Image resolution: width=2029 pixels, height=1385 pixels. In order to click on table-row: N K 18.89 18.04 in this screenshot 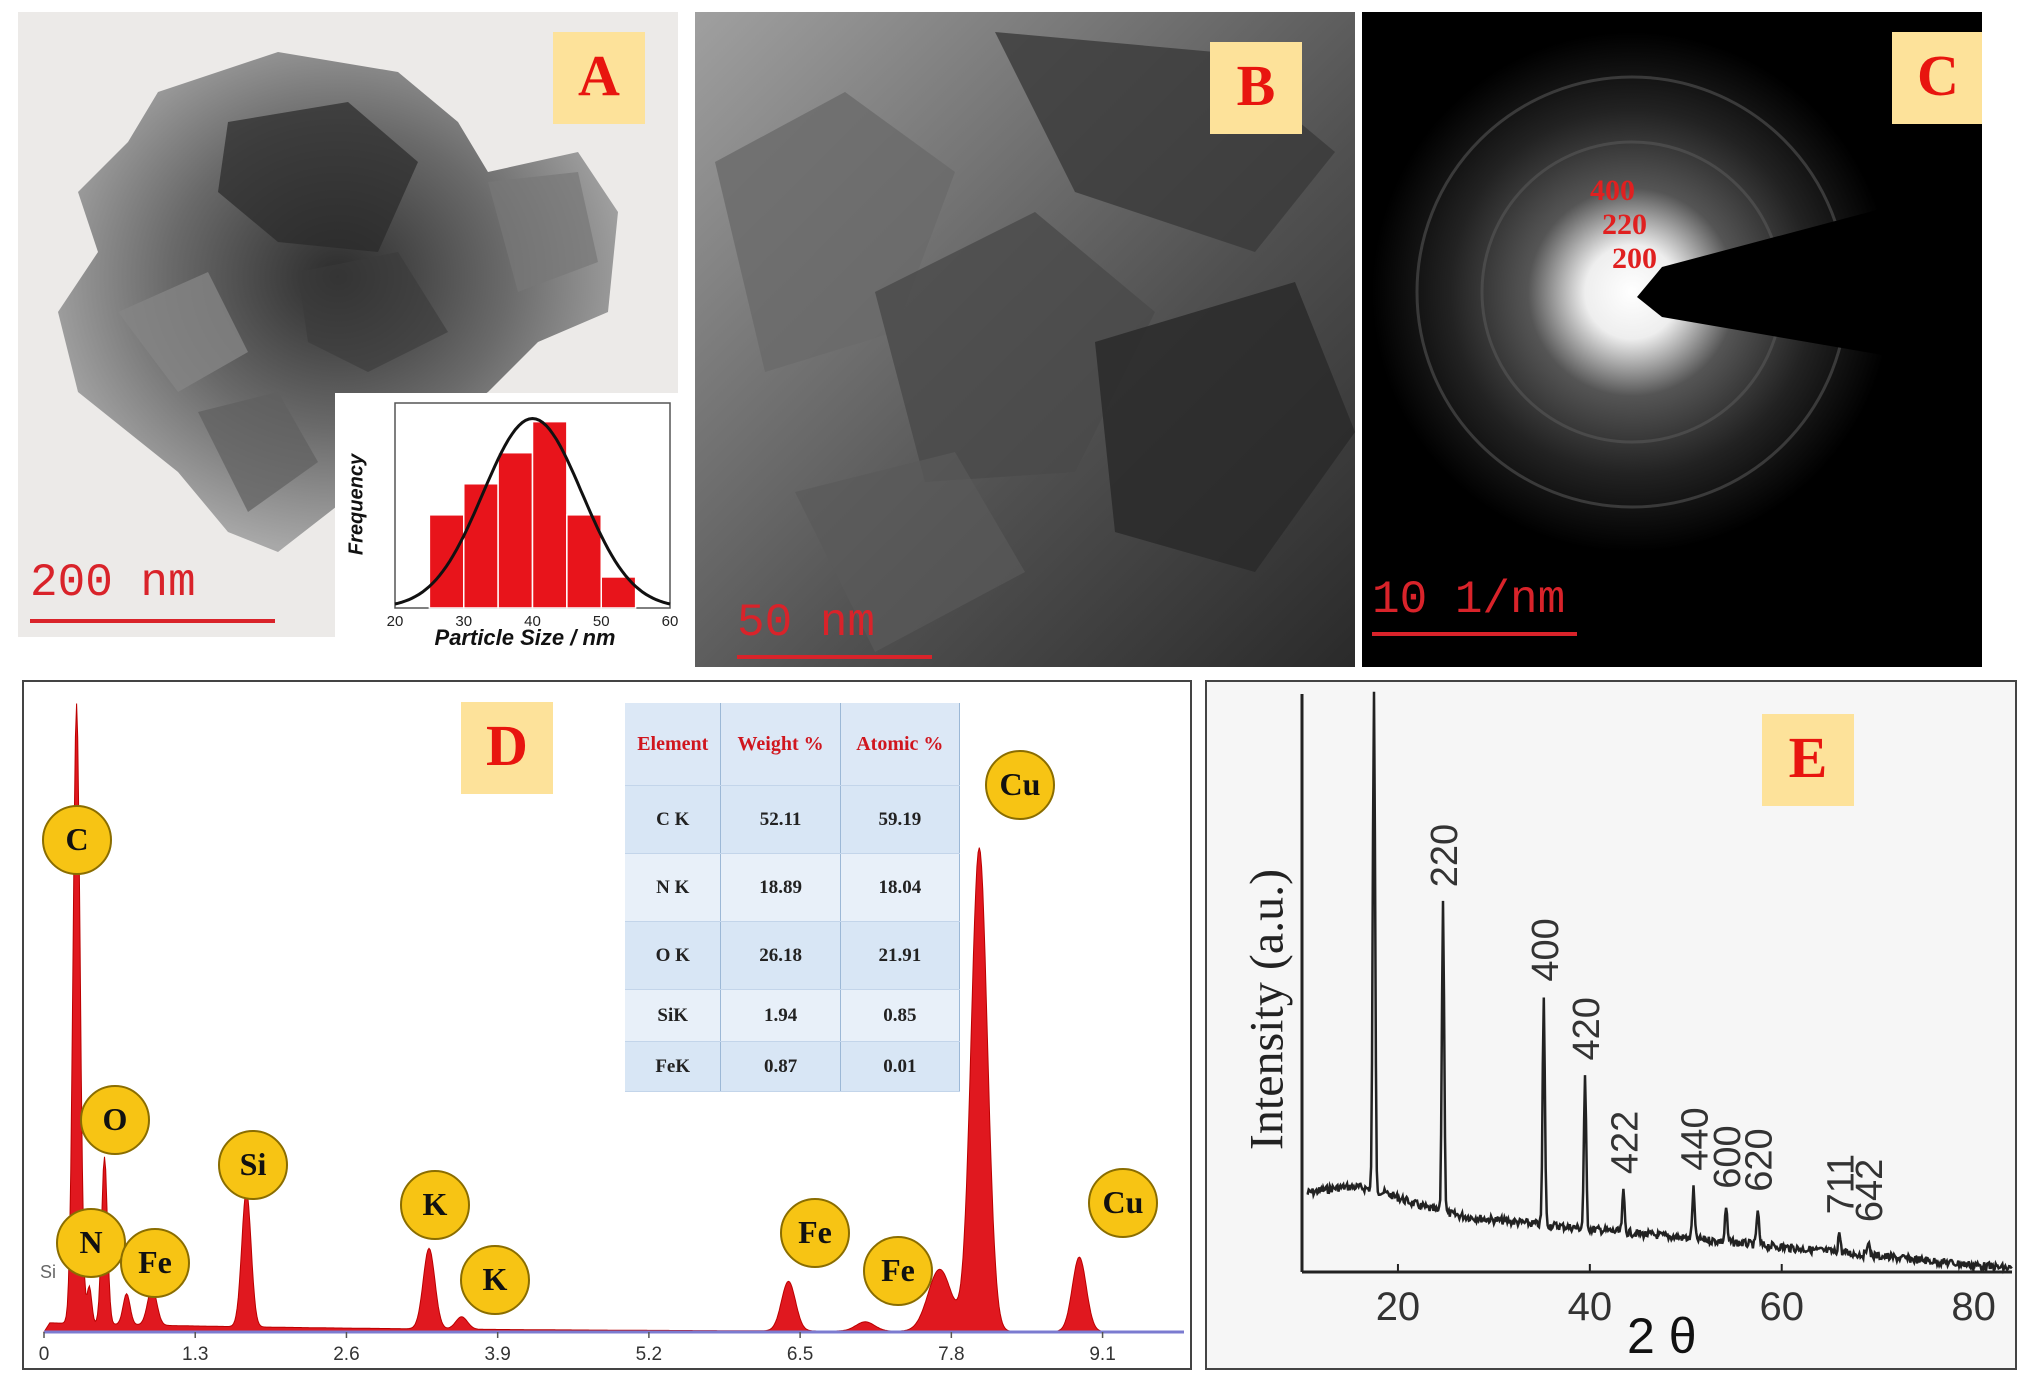, I will do `click(793, 887)`.